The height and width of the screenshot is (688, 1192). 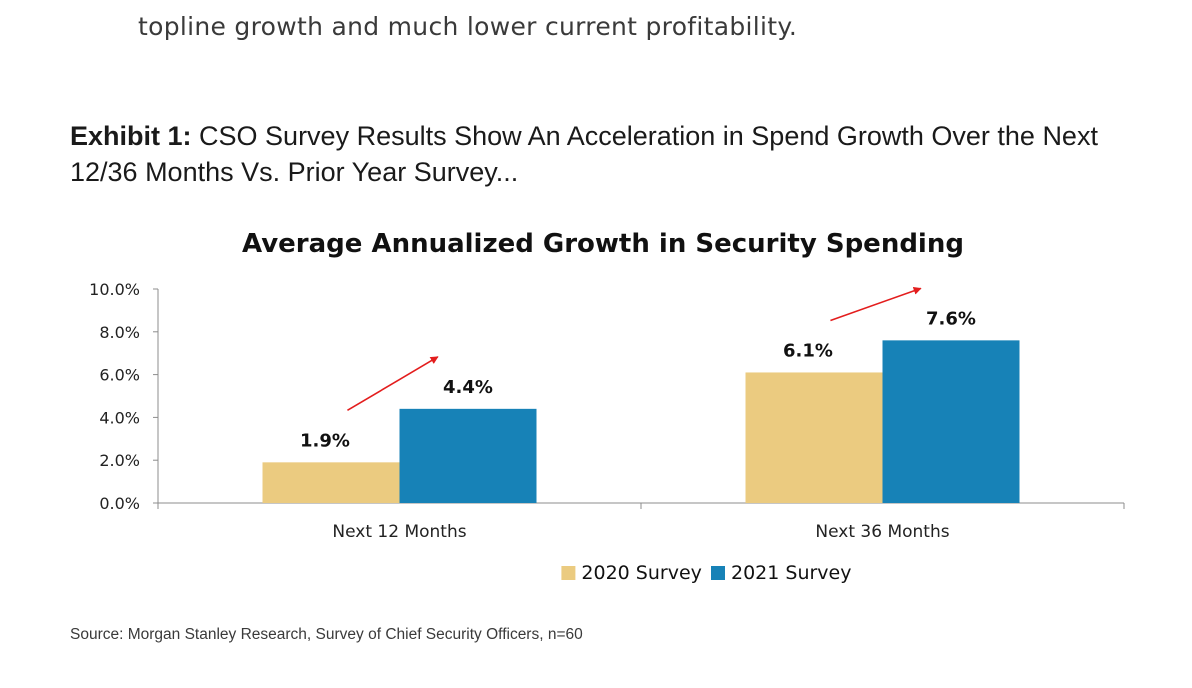 What do you see at coordinates (951, 318) in the screenshot?
I see `data-label: 7.6%` at bounding box center [951, 318].